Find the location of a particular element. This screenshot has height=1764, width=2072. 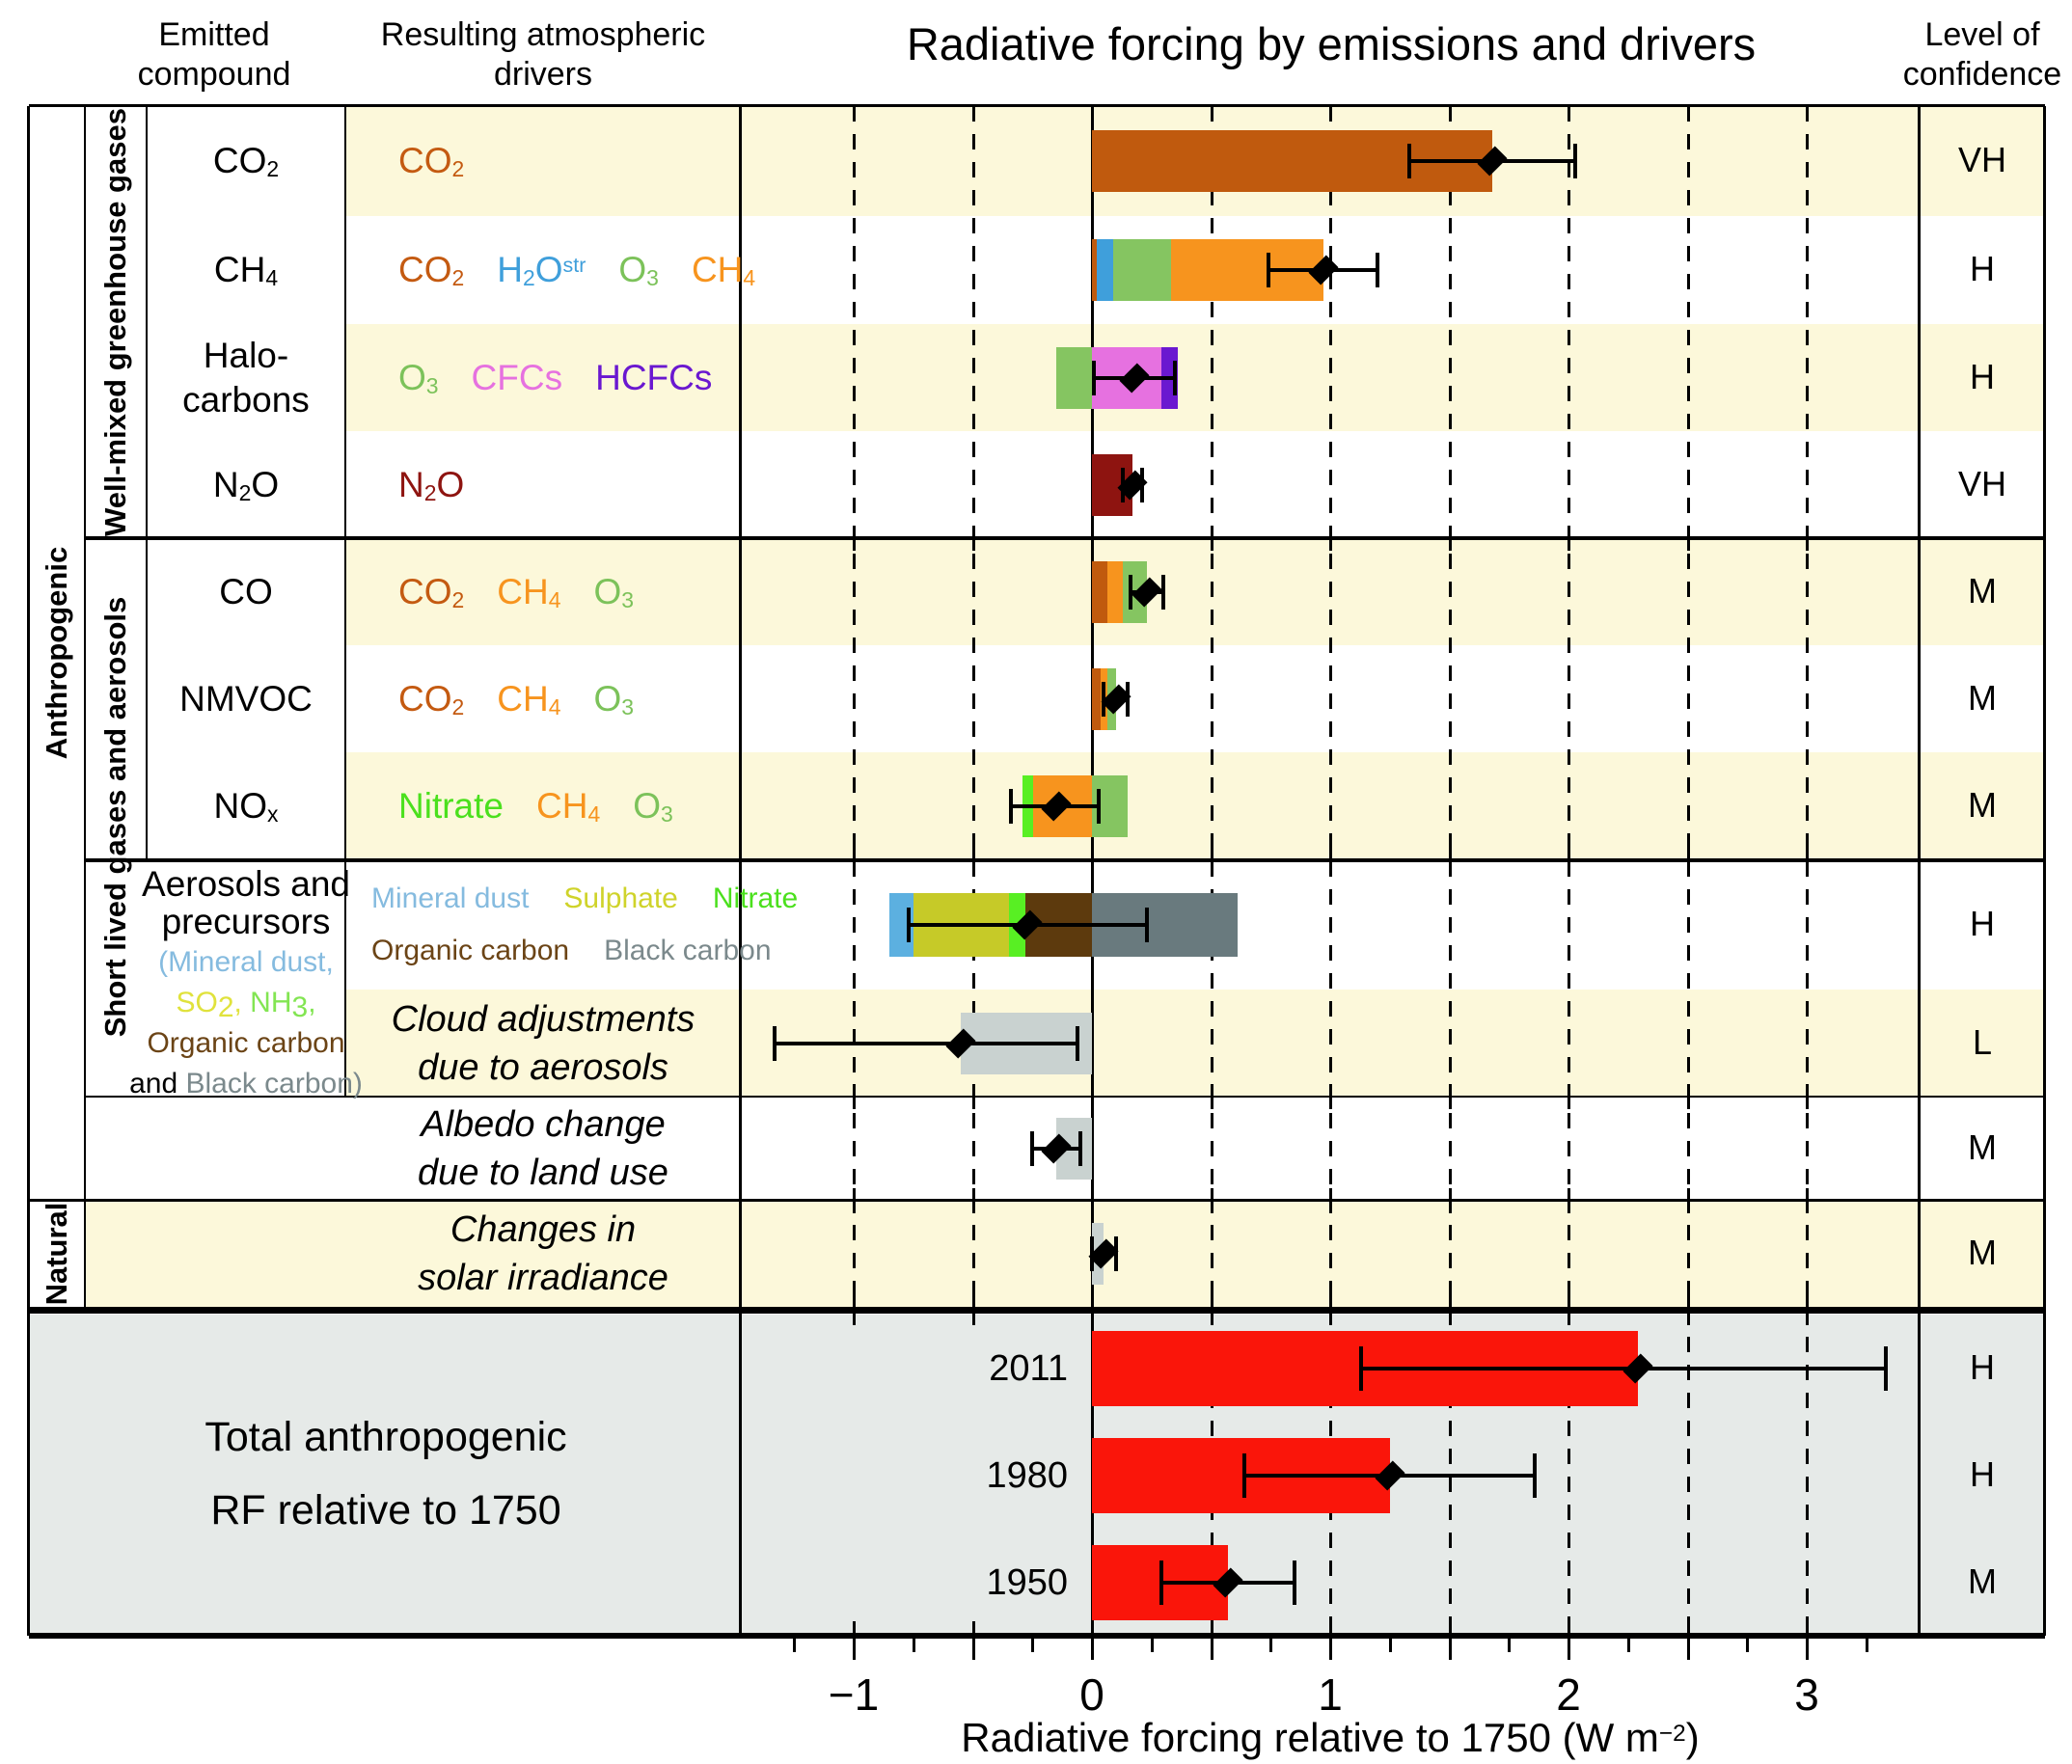

drivers-italic-line: due to aerosols is located at coordinates (543, 1068).